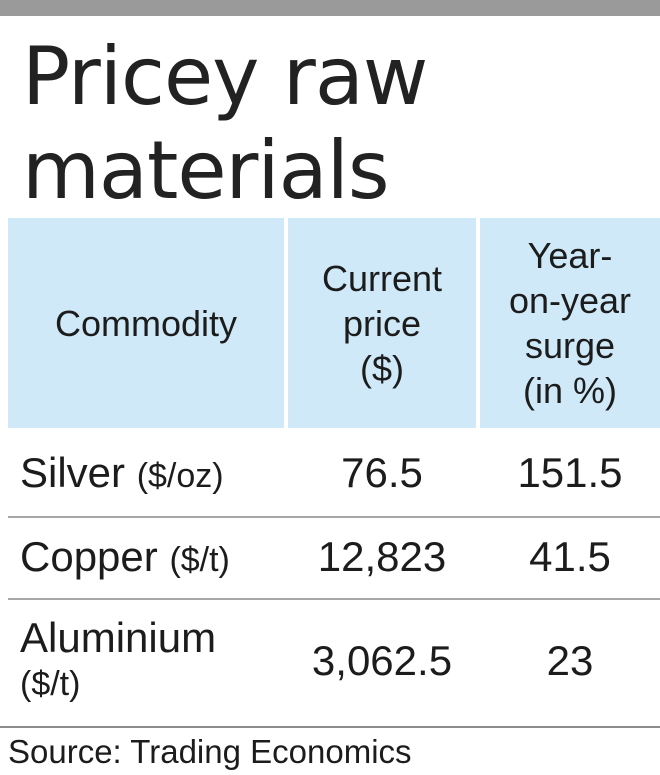 The width and height of the screenshot is (660, 775). Describe the element at coordinates (180, 476) in the screenshot. I see `commodity-unit: ($/oz)` at that location.